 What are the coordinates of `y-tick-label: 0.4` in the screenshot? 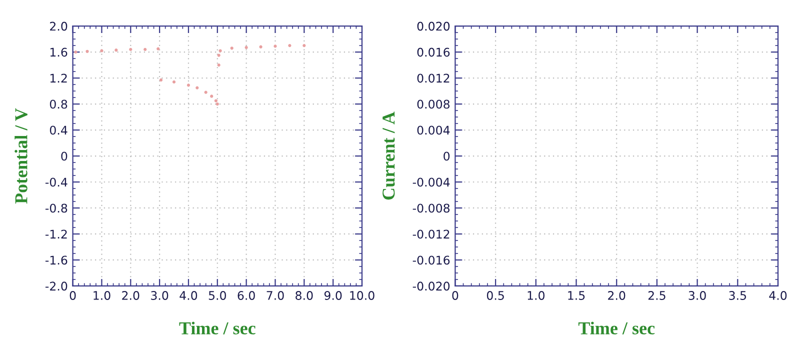 It's located at (59, 130).